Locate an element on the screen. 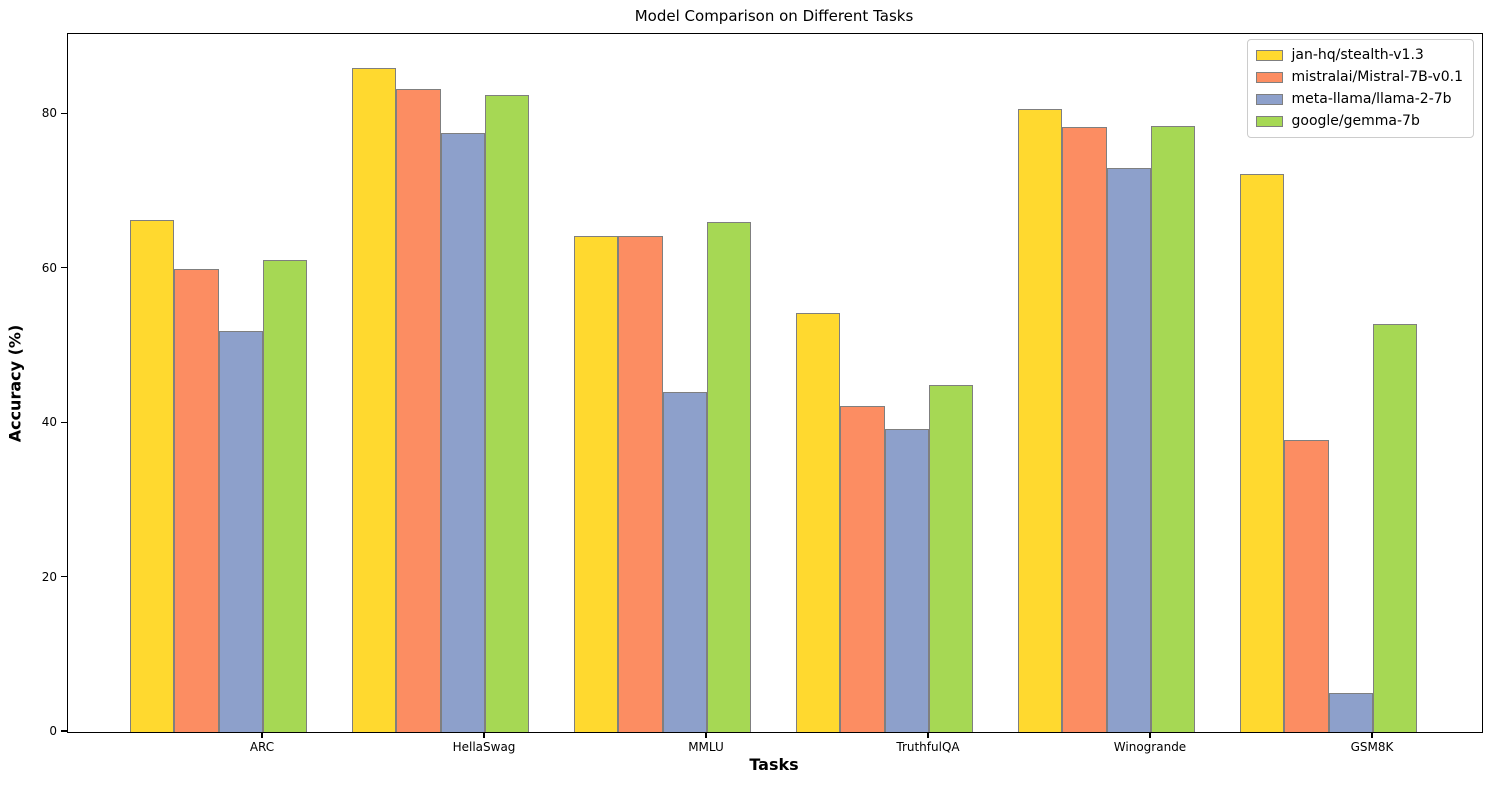 The image size is (1489, 790). bar-jan-hq-stealth-v1-3-winogrande is located at coordinates (1040, 420).